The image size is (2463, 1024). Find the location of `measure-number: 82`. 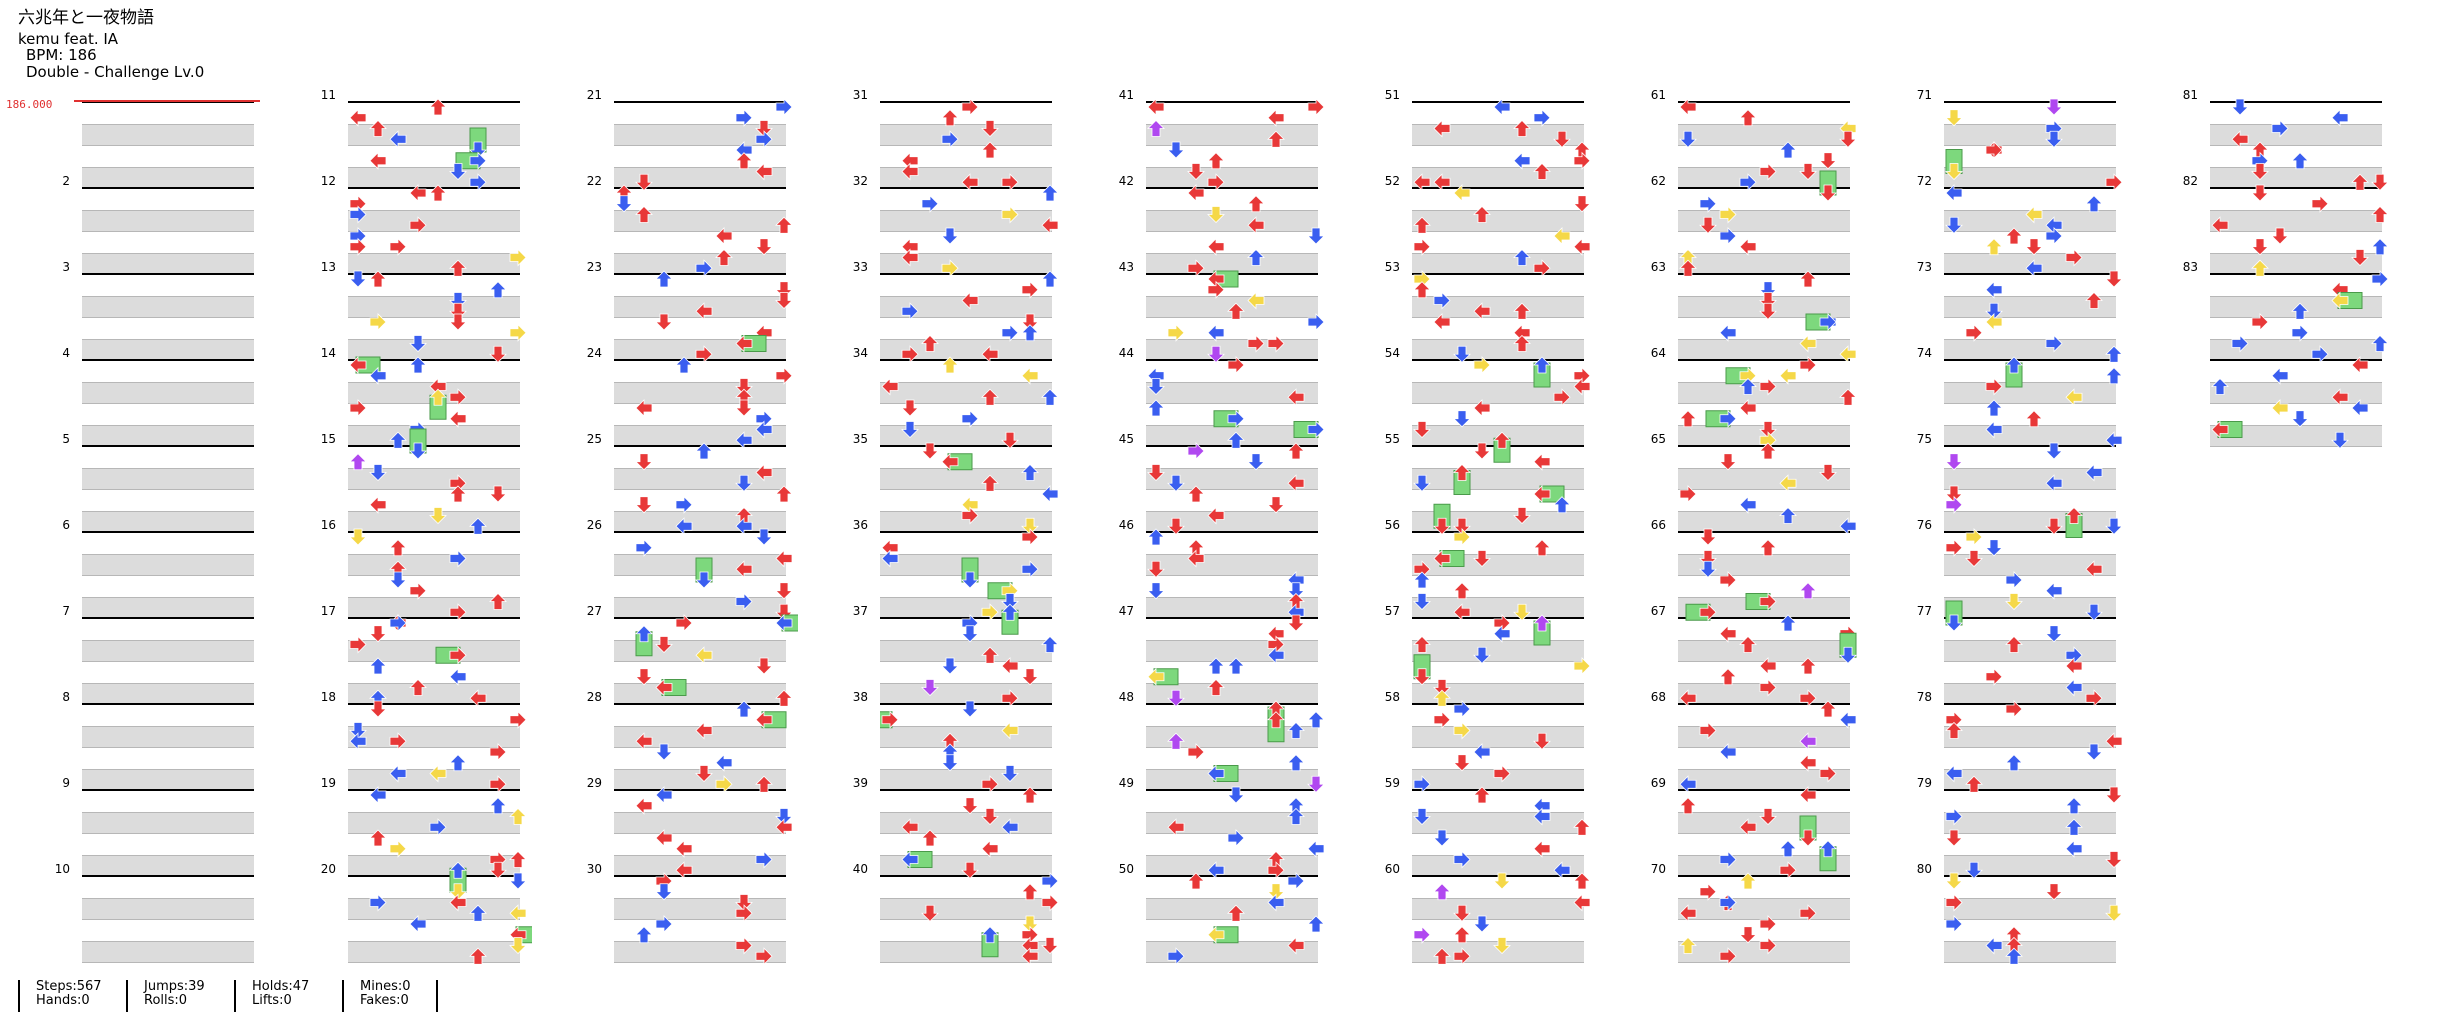

measure-number: 82 is located at coordinates (2190, 181).